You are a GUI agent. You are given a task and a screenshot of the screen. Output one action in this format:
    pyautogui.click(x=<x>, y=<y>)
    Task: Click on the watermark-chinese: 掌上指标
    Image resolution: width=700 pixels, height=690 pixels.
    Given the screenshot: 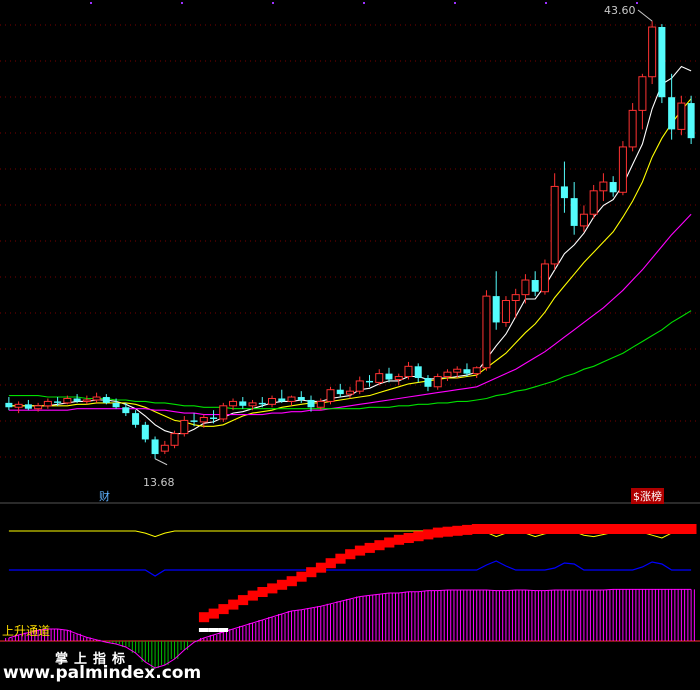 What is the action you would take?
    pyautogui.click(x=93, y=659)
    